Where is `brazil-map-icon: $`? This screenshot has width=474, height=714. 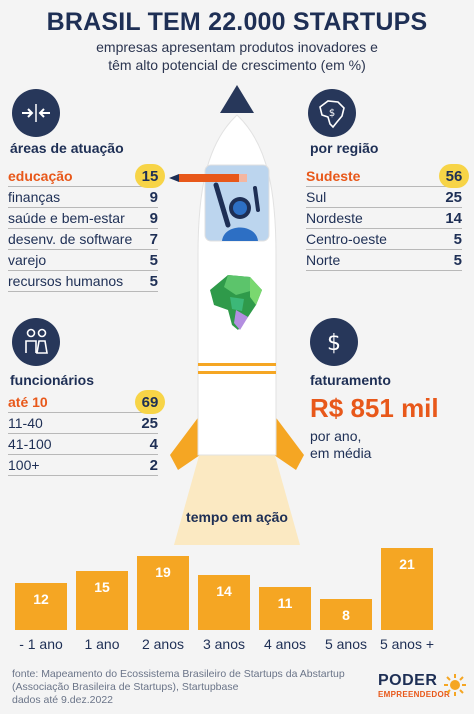 brazil-map-icon: $ is located at coordinates (332, 113).